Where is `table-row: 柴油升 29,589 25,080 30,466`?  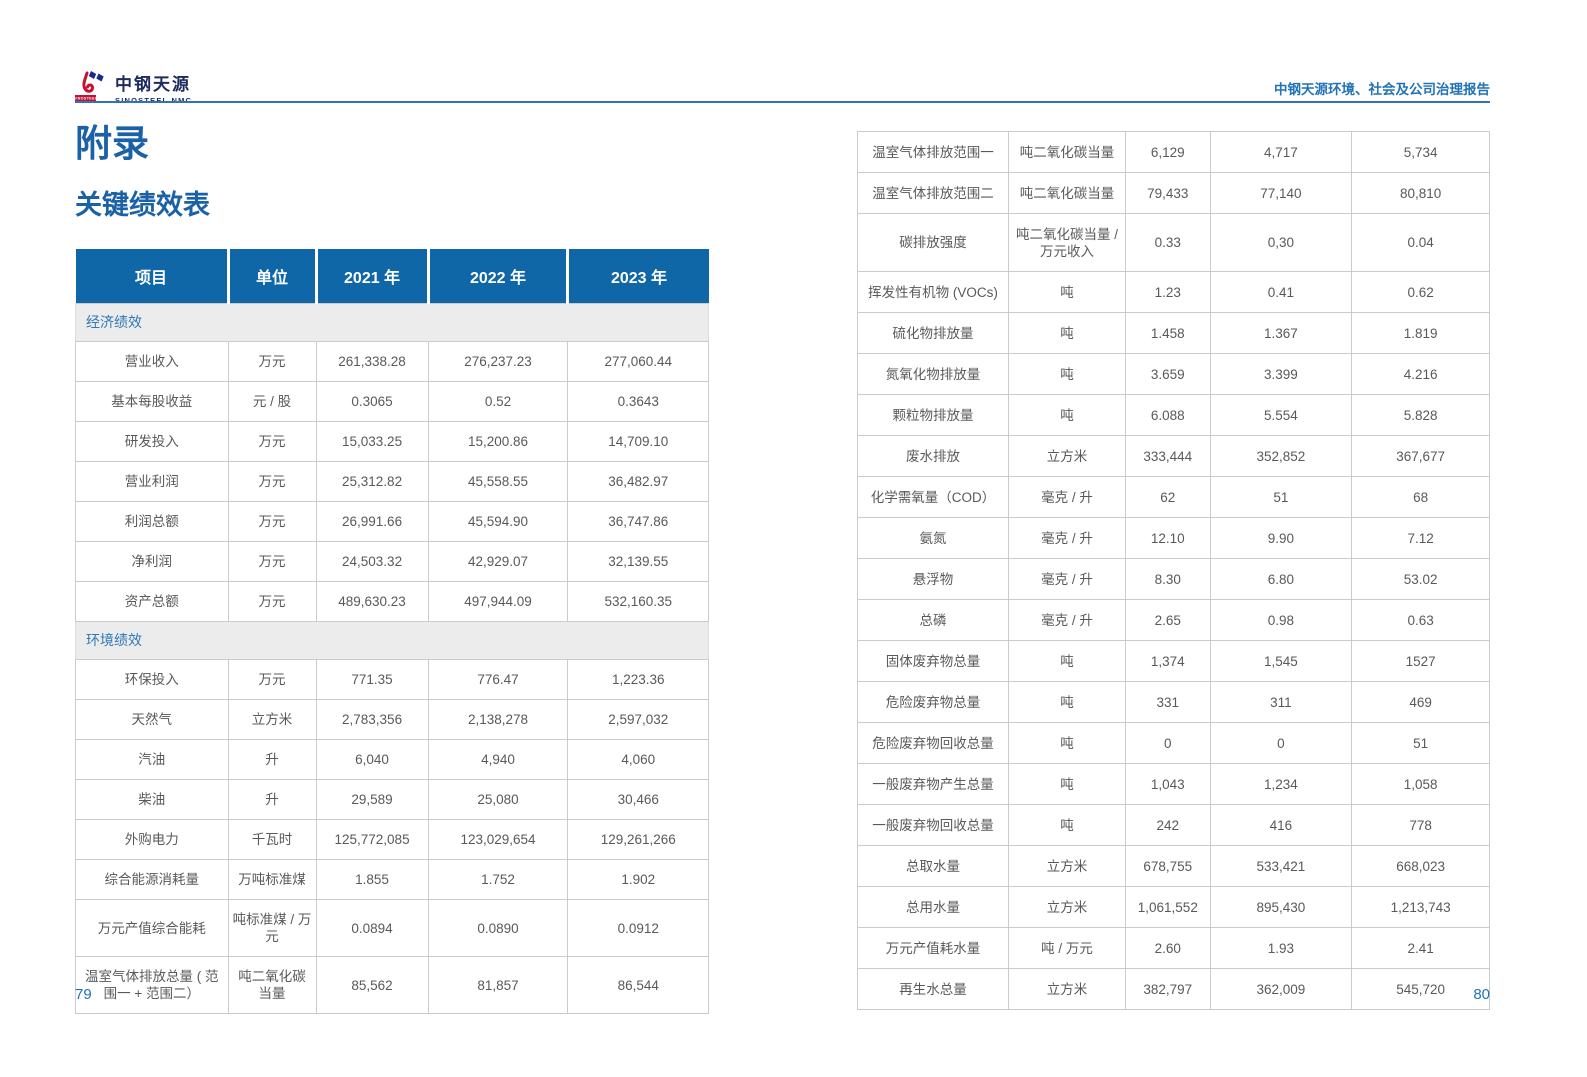 table-row: 柴油升 29,589 25,080 30,466 is located at coordinates (392, 799).